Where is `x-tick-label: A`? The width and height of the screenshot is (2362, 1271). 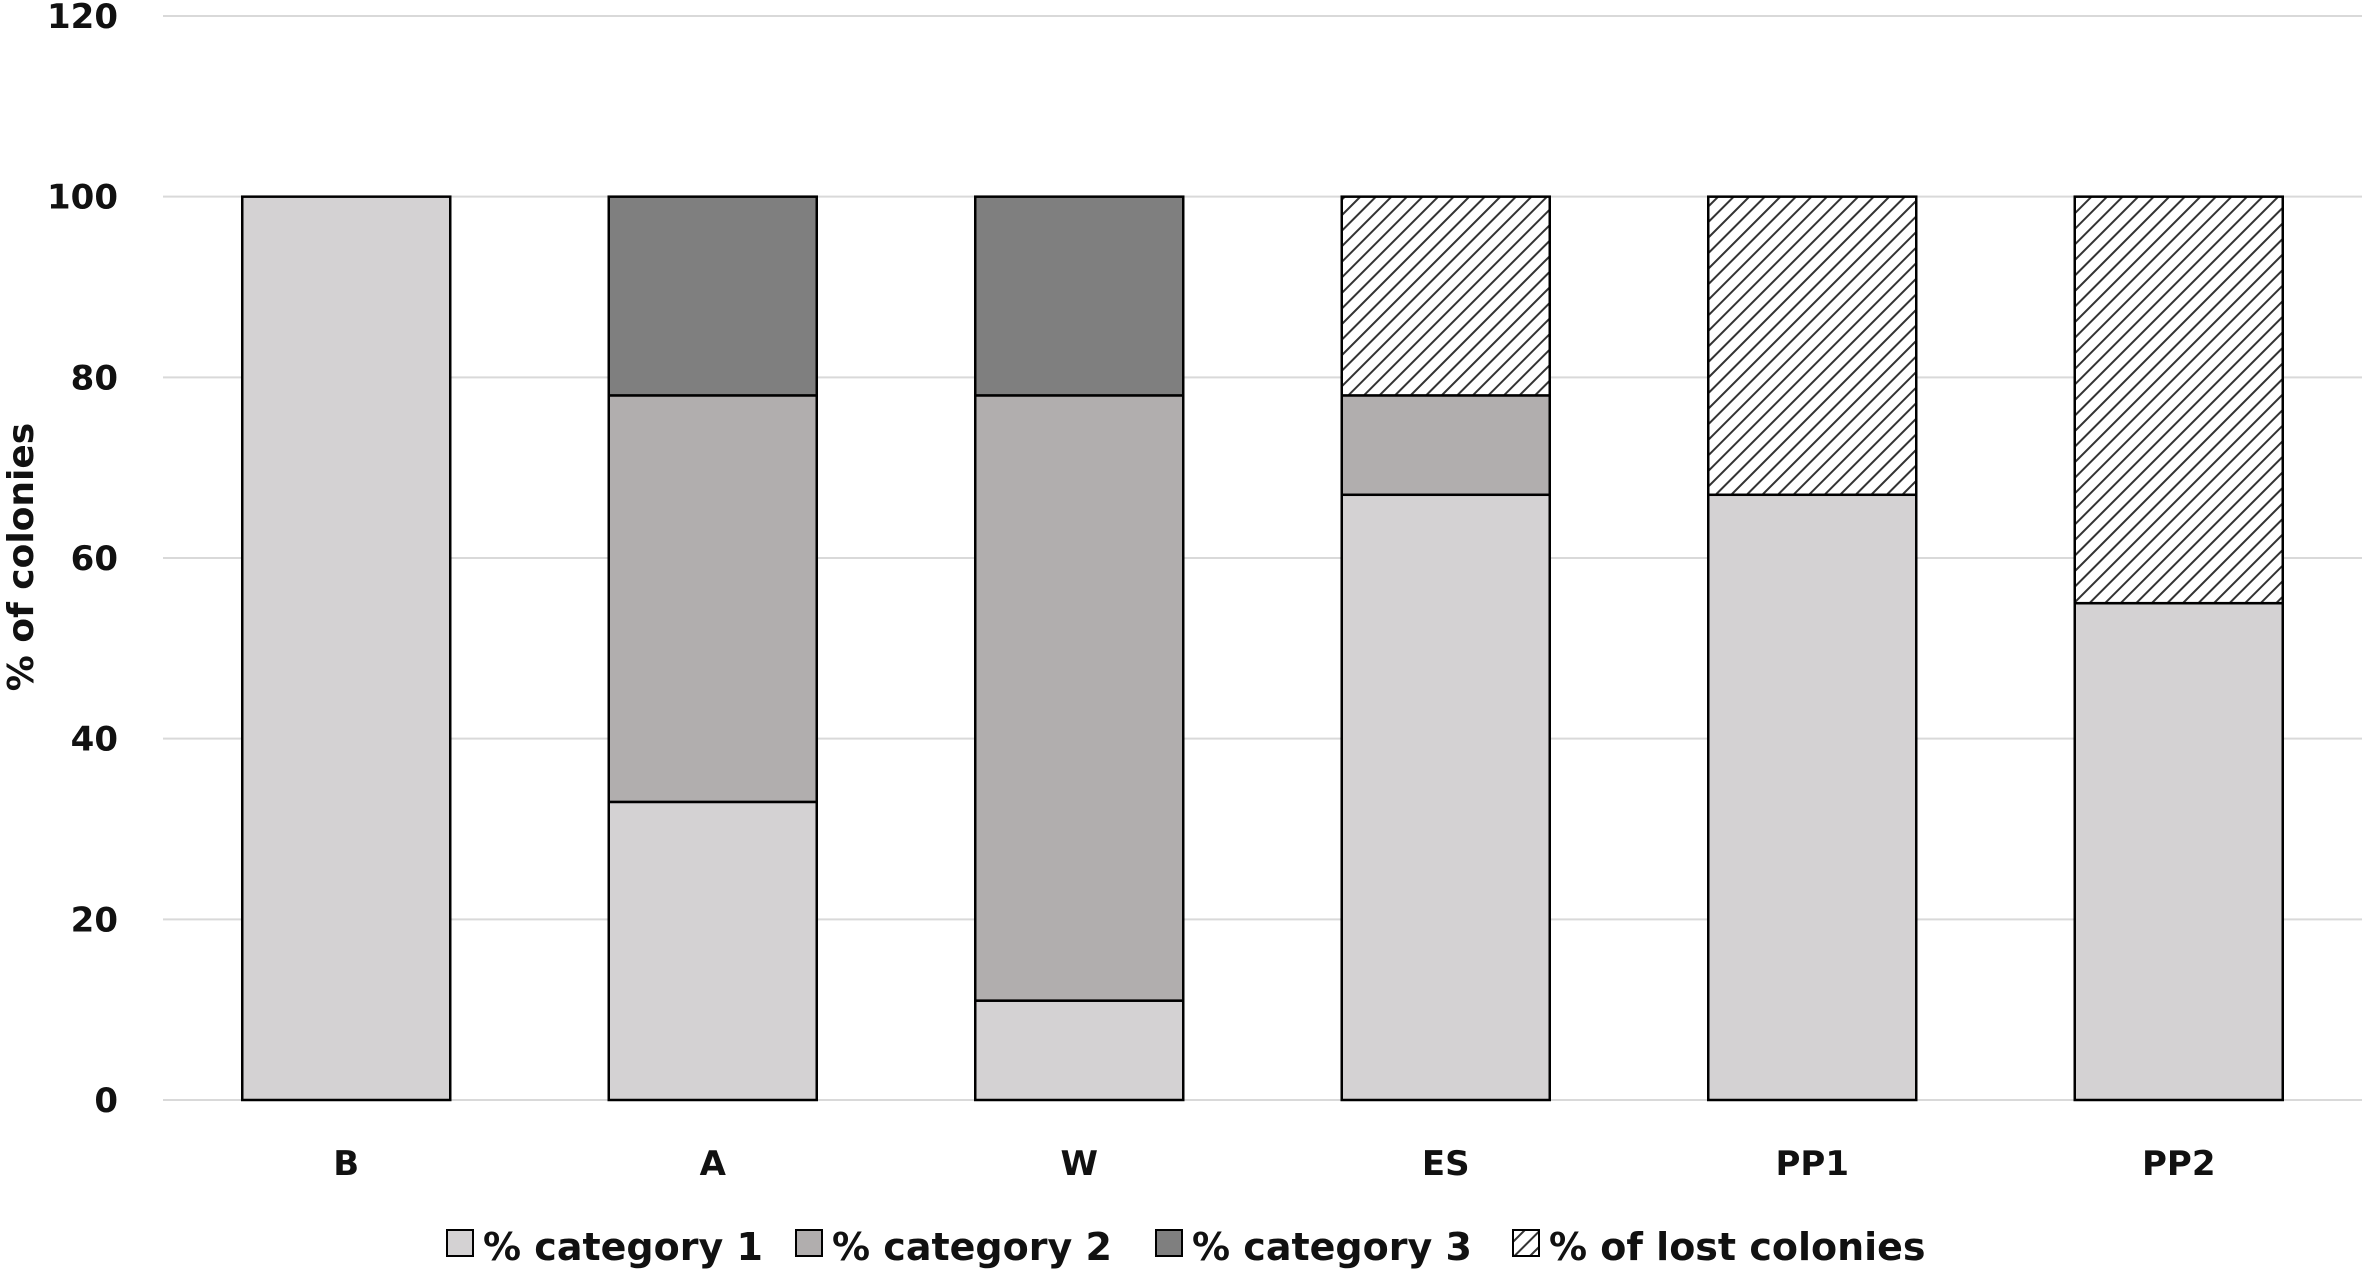 x-tick-label: A is located at coordinates (713, 1164).